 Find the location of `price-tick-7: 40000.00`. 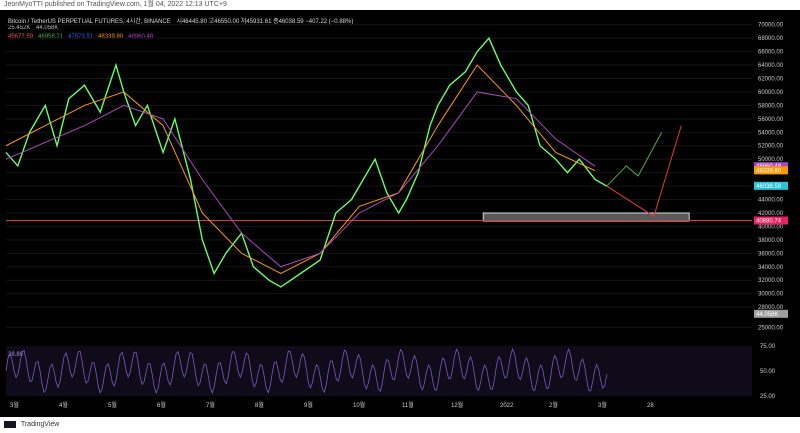

price-tick-7: 40000.00 is located at coordinates (771, 227).